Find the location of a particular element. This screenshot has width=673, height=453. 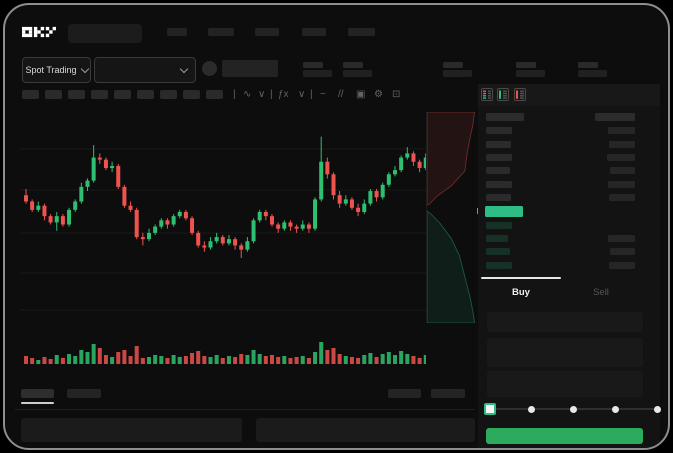

orderbook-layout-bids-icon is located at coordinates (503, 94).